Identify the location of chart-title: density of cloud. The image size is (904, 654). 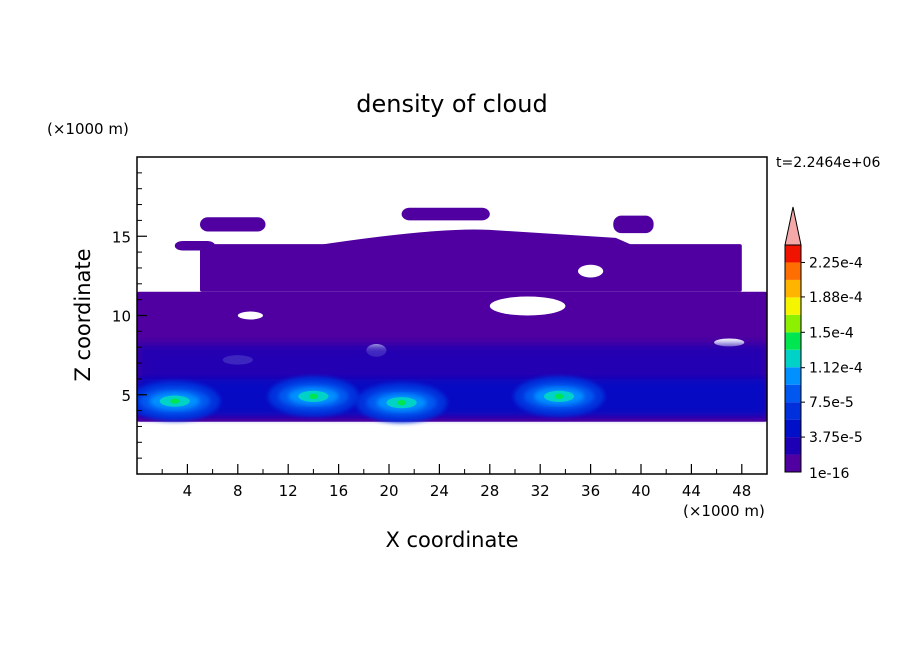
(451, 104).